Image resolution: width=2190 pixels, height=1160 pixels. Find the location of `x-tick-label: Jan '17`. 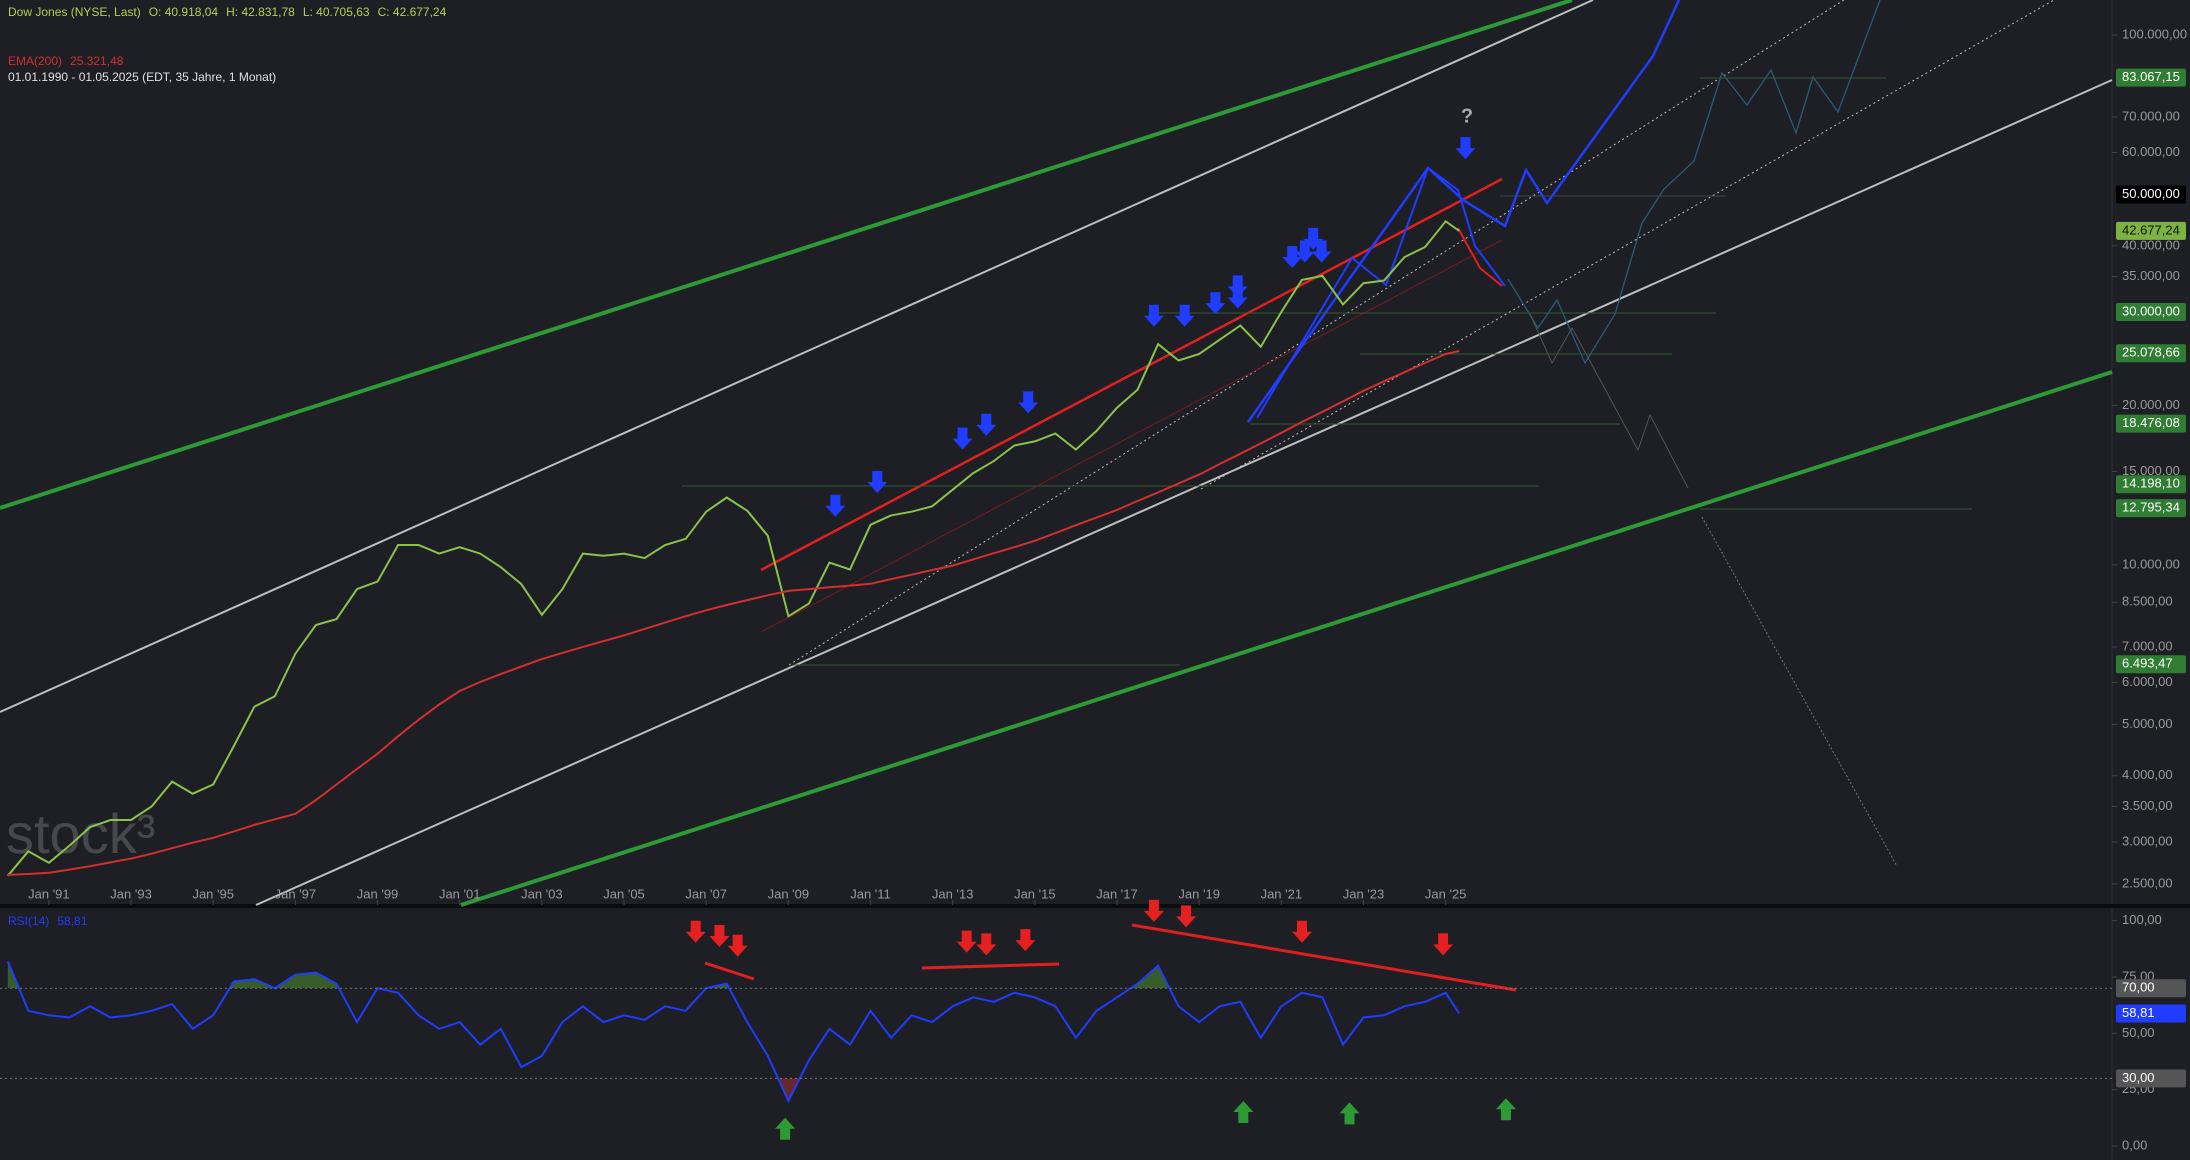

x-tick-label: Jan '17 is located at coordinates (1117, 893).